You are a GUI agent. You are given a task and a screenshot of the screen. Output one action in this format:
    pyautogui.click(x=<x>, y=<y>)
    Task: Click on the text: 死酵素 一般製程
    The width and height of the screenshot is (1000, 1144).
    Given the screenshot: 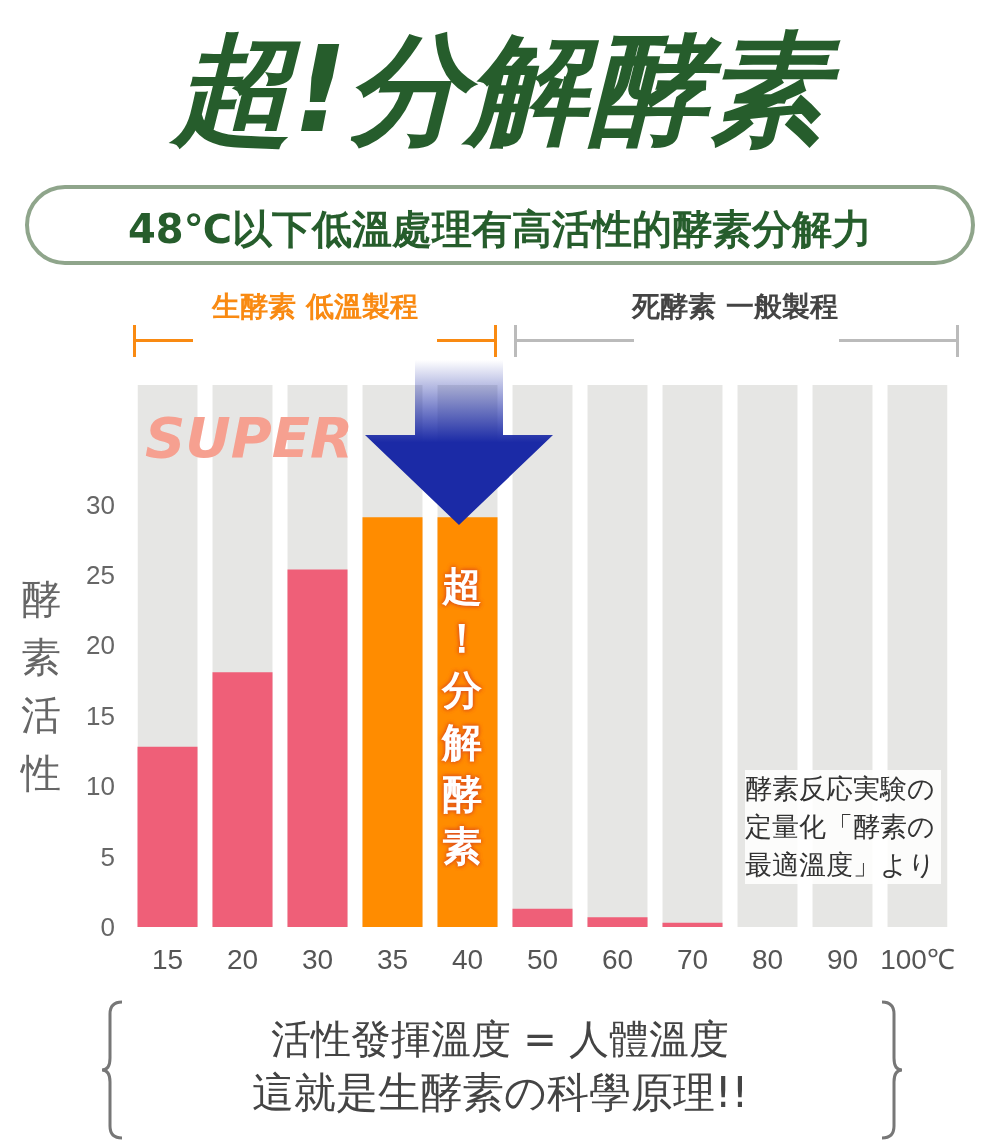 What is the action you would take?
    pyautogui.click(x=734, y=307)
    